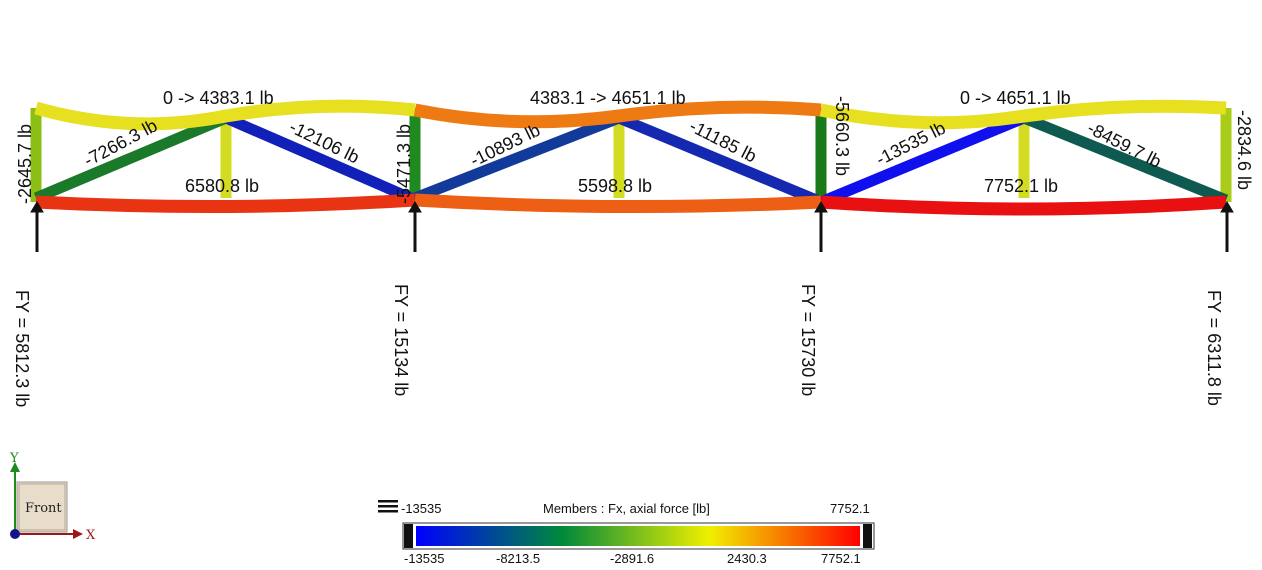 Image resolution: width=1262 pixels, height=570 pixels. Describe the element at coordinates (615, 186) in the screenshot. I see `label-bottom-2: 5598.8 lb` at that location.